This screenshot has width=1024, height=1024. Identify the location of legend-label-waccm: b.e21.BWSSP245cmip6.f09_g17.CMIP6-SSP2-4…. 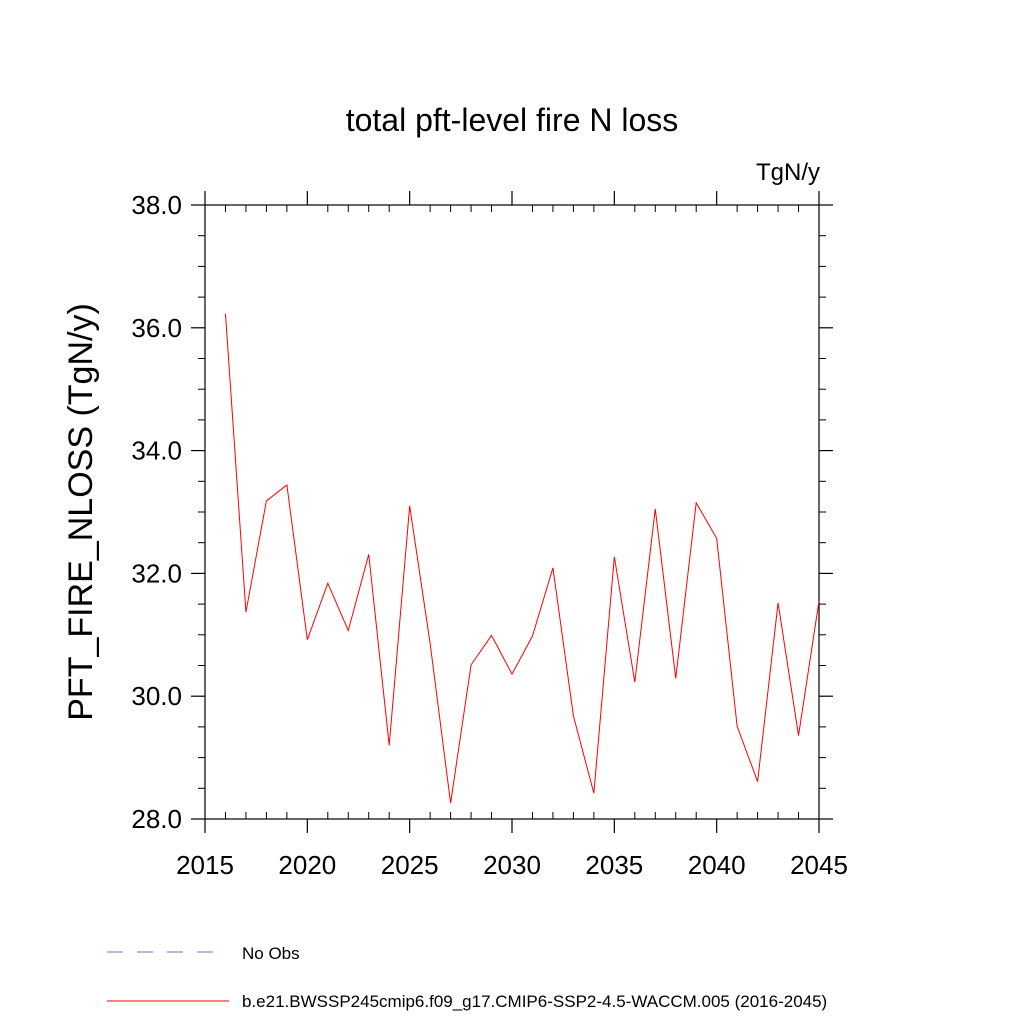
(534, 1001).